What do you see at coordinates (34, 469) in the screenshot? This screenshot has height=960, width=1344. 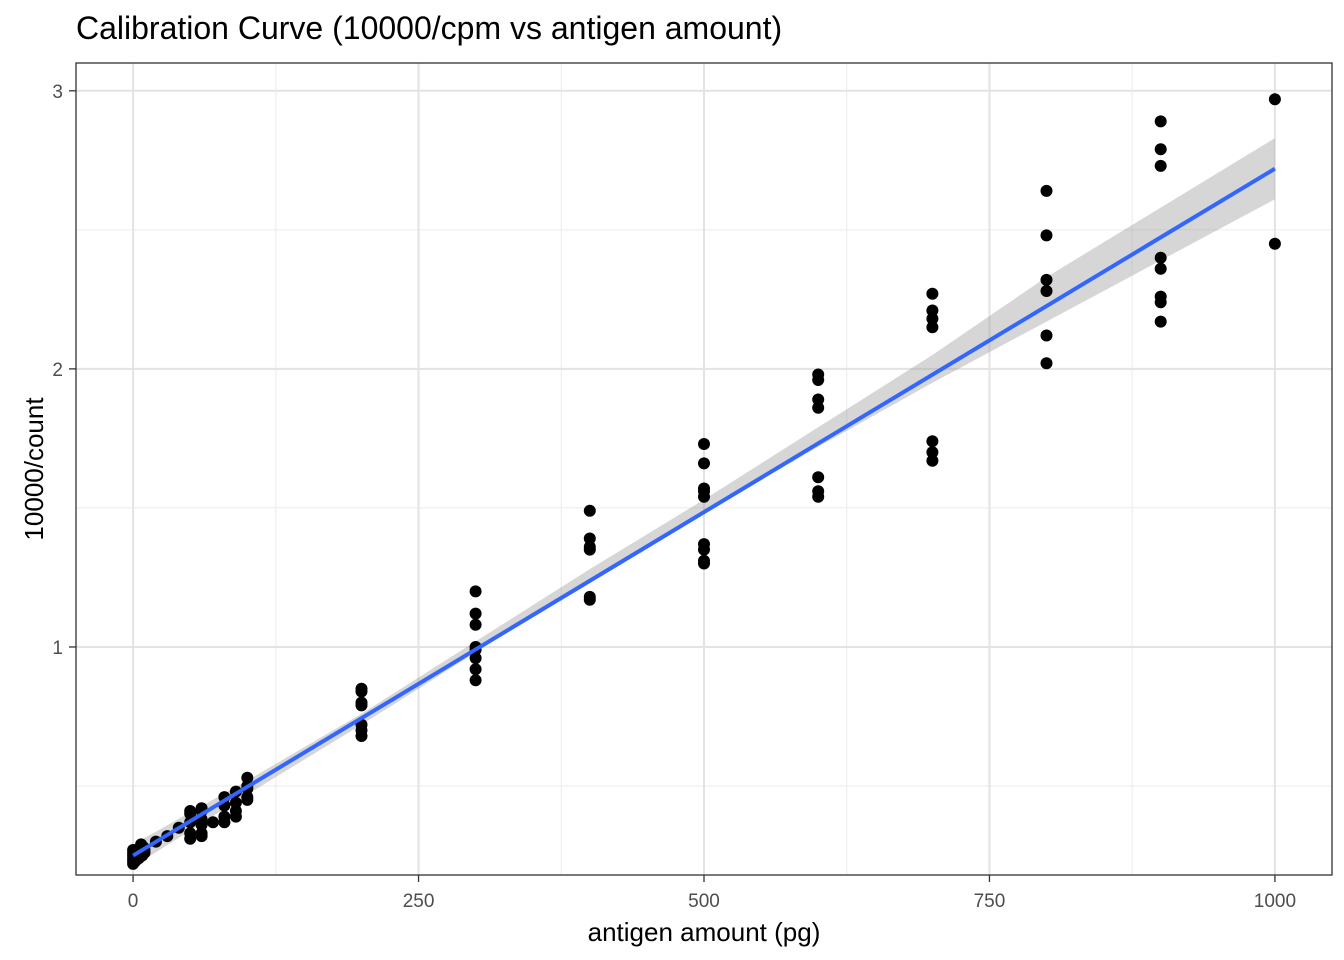 I see `y-axis-title: 10000/count` at bounding box center [34, 469].